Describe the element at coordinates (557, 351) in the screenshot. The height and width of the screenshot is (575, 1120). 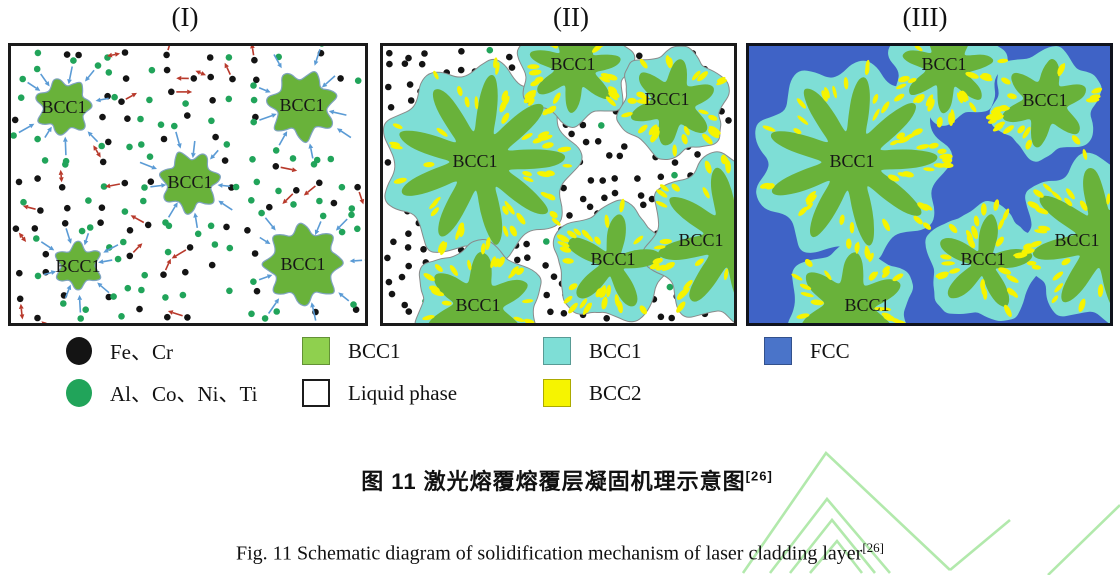
I see `cyan-square-swatch` at that location.